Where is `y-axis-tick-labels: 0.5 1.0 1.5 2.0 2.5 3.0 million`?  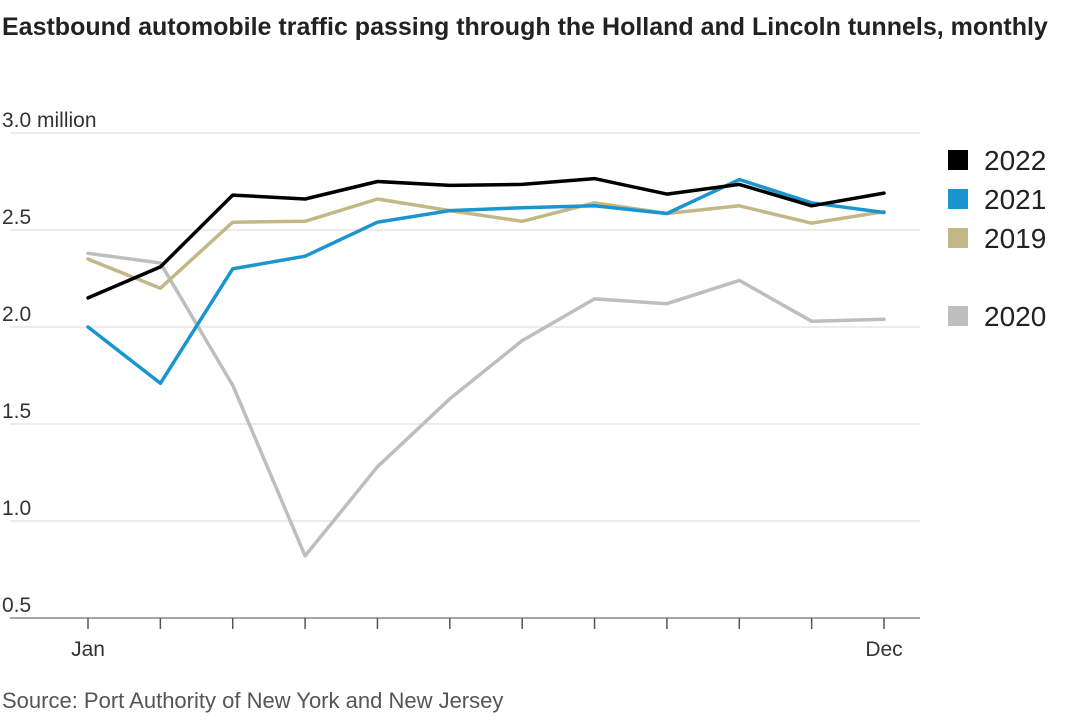 y-axis-tick-labels: 0.5 1.0 1.5 2.0 2.5 3.0 million is located at coordinates (49, 363).